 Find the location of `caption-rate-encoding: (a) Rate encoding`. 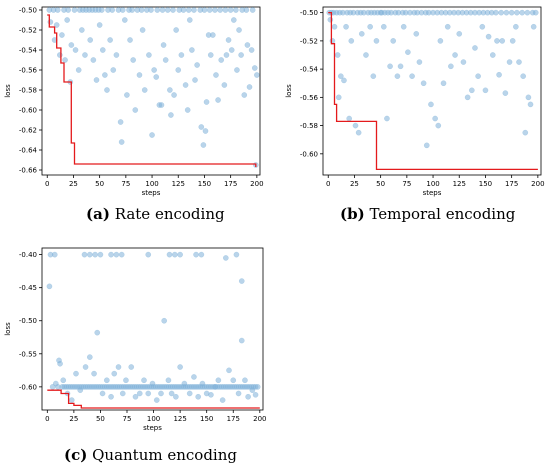

caption-rate-encoding: (a) Rate encoding is located at coordinates (155, 214).